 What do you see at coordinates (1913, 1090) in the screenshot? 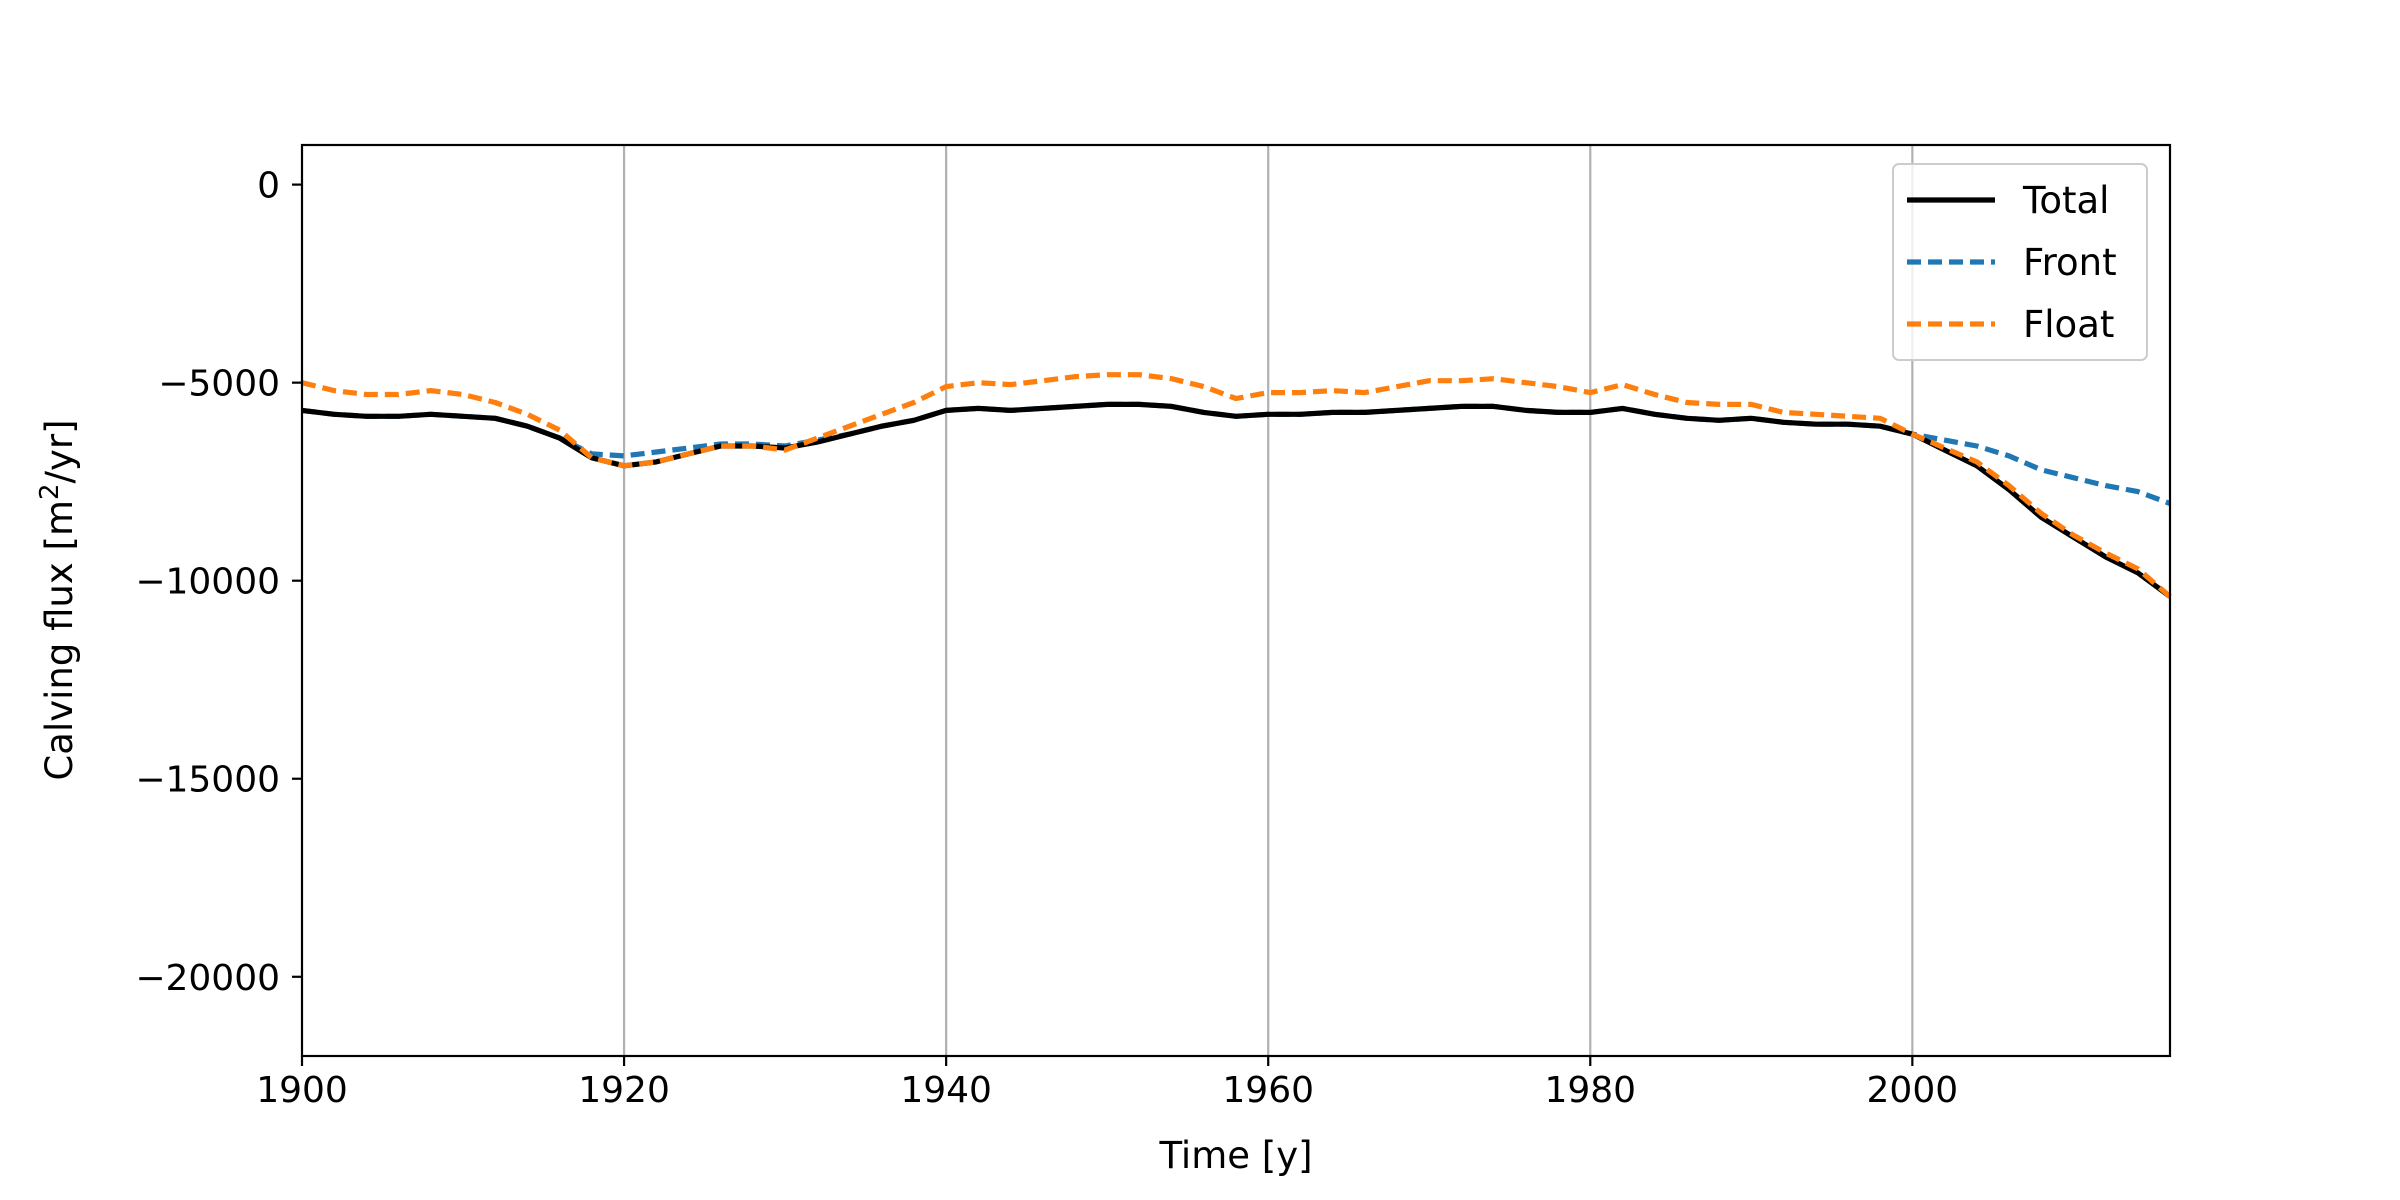
I see `x-tick-label: 2000` at bounding box center [1913, 1090].